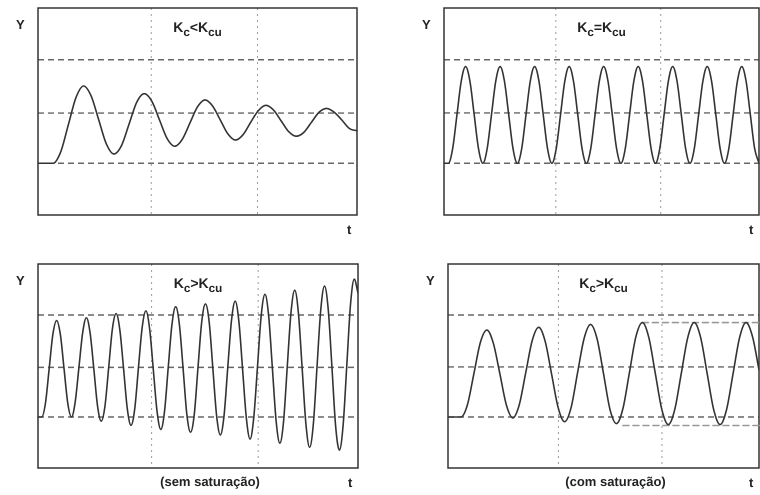 The height and width of the screenshot is (495, 760). Describe the element at coordinates (210, 481) in the screenshot. I see `text: (sem saturação)` at that location.